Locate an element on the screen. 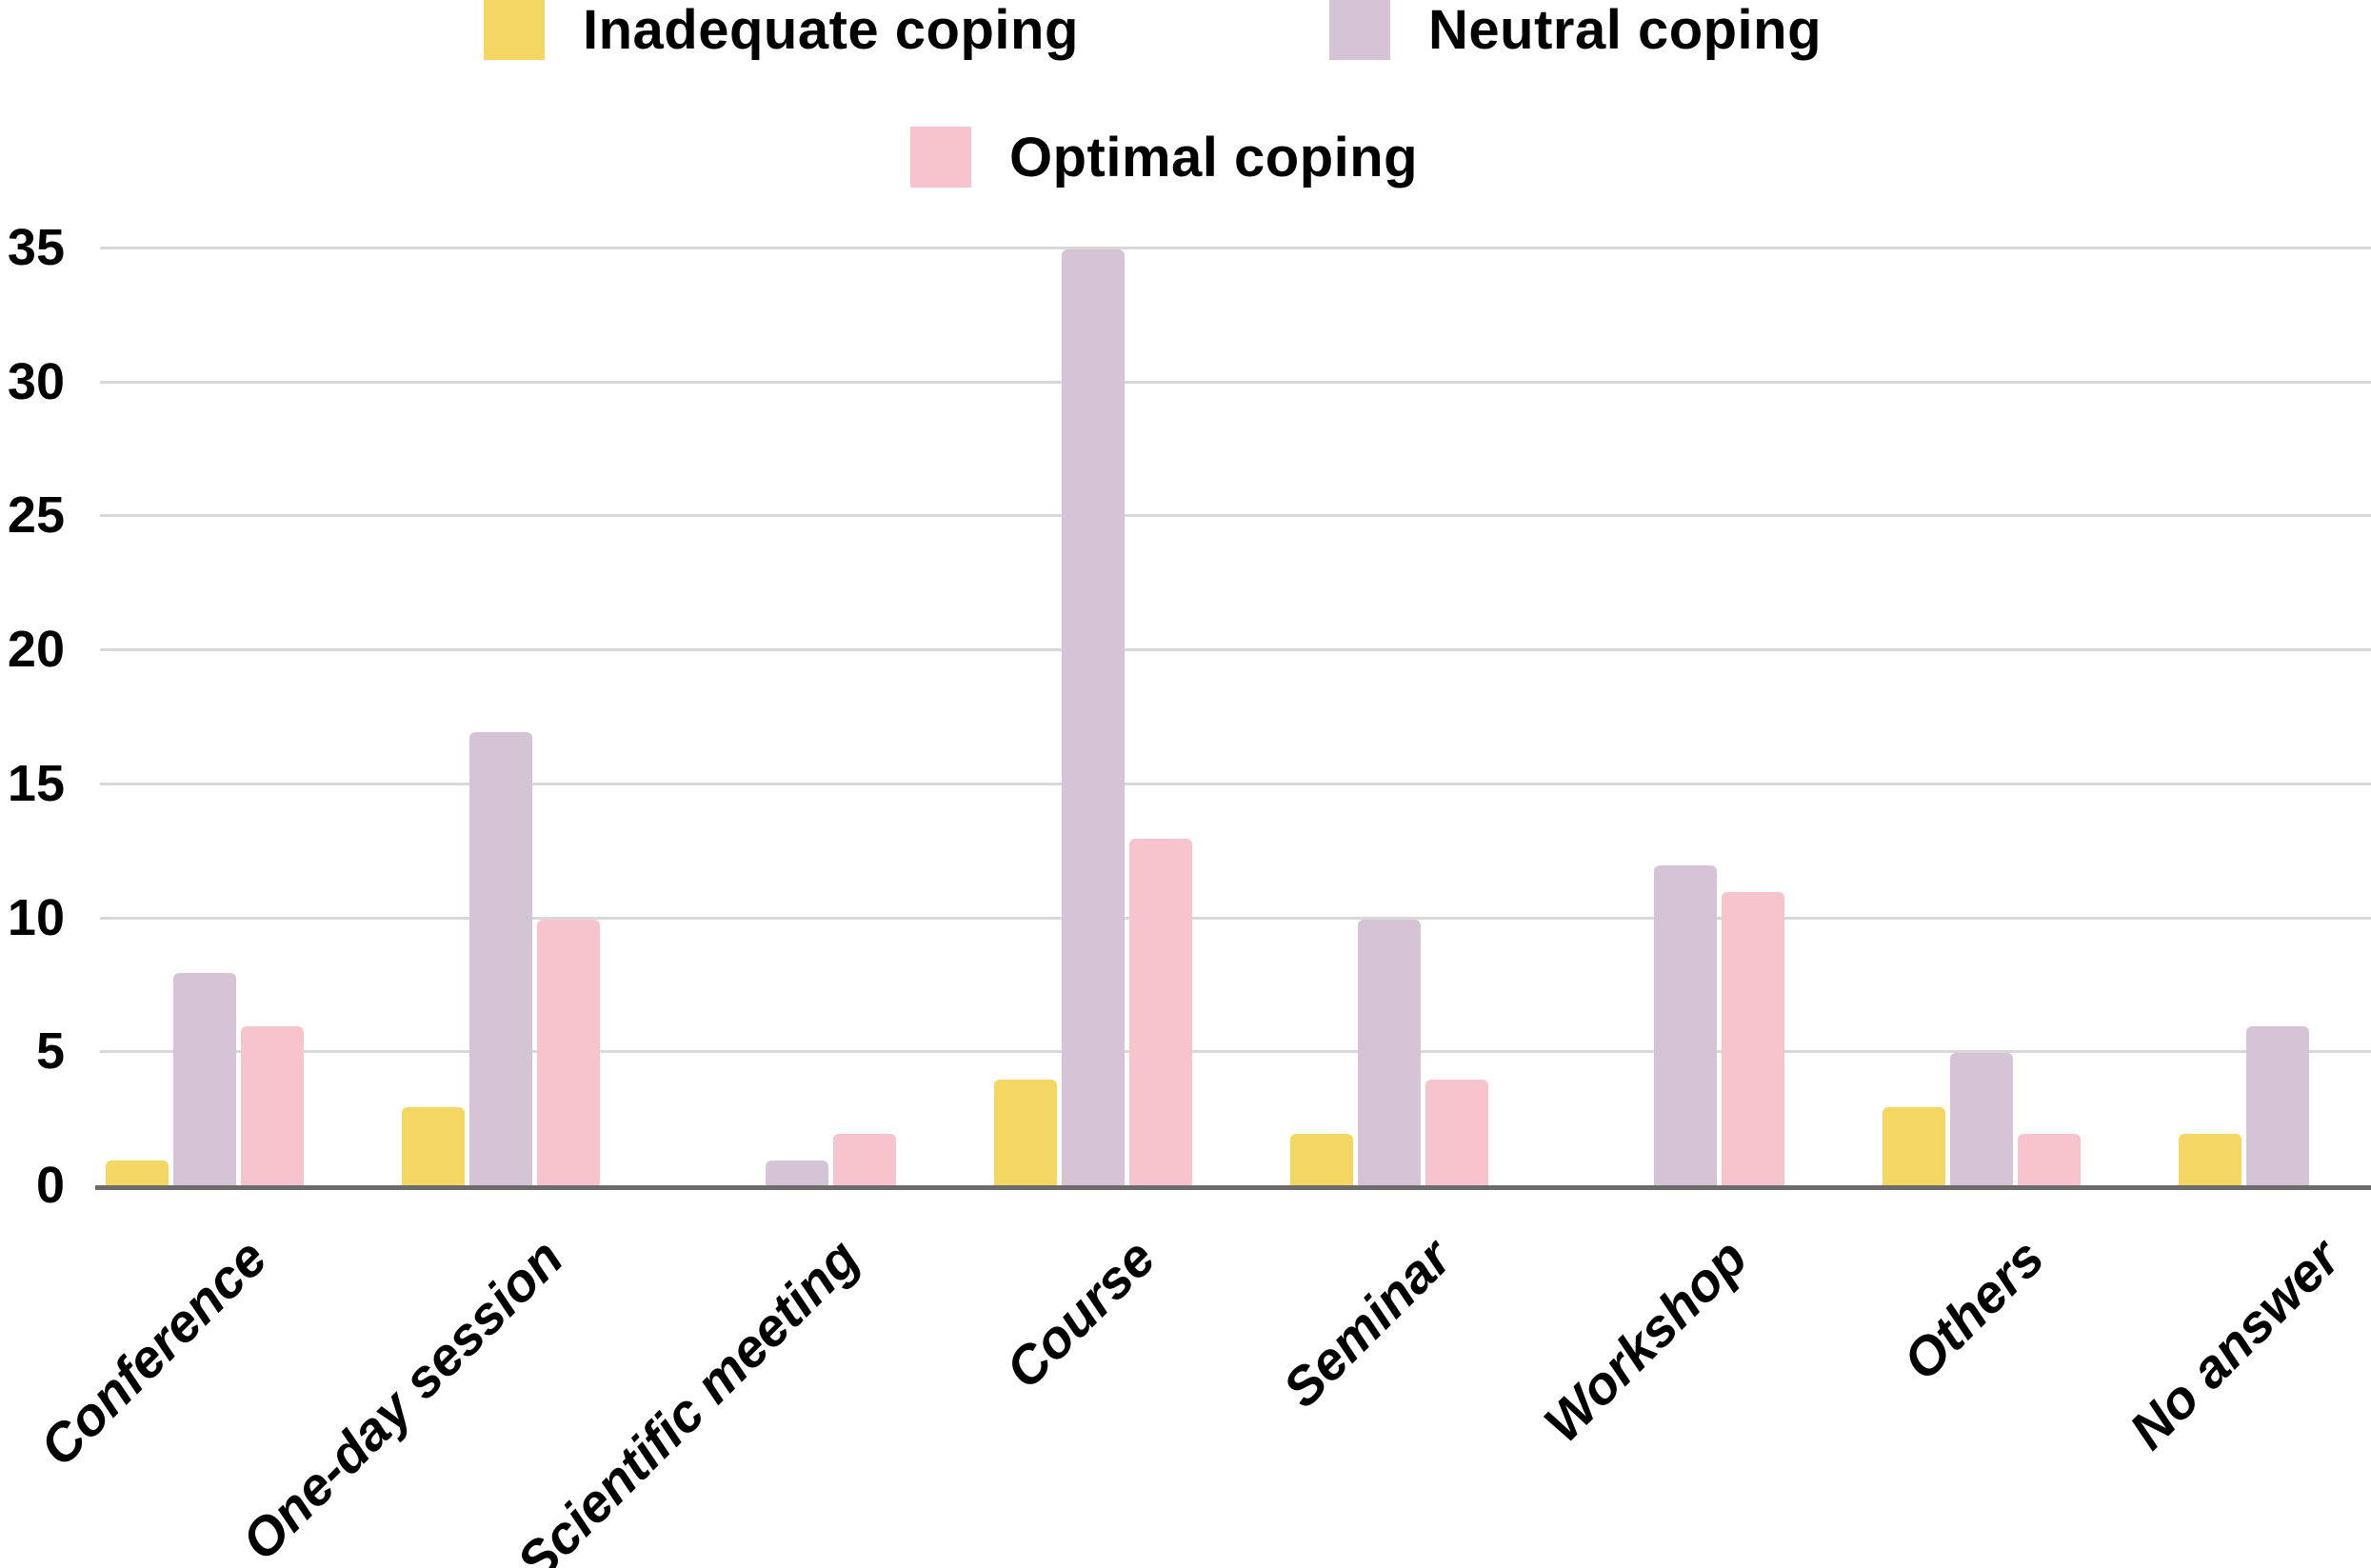  bar-conference-inadequate-coping is located at coordinates (137, 1174).